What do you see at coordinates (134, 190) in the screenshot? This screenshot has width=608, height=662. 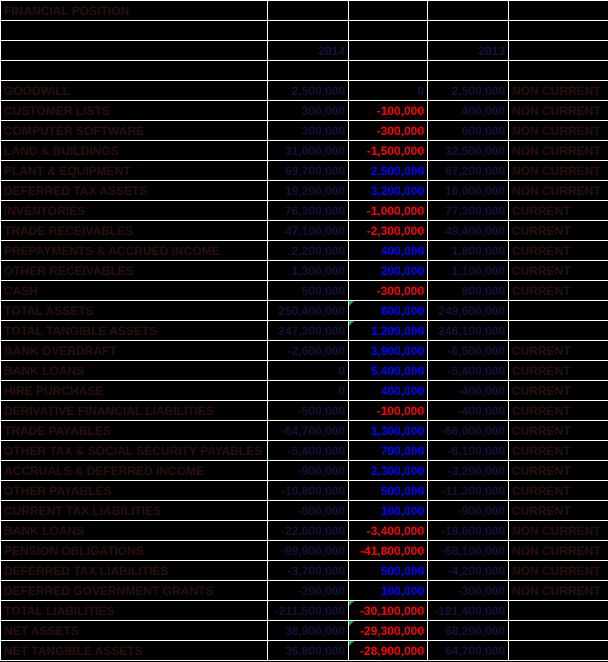 I see `row-label-cell: DEFERRED TAX ASSETS` at bounding box center [134, 190].